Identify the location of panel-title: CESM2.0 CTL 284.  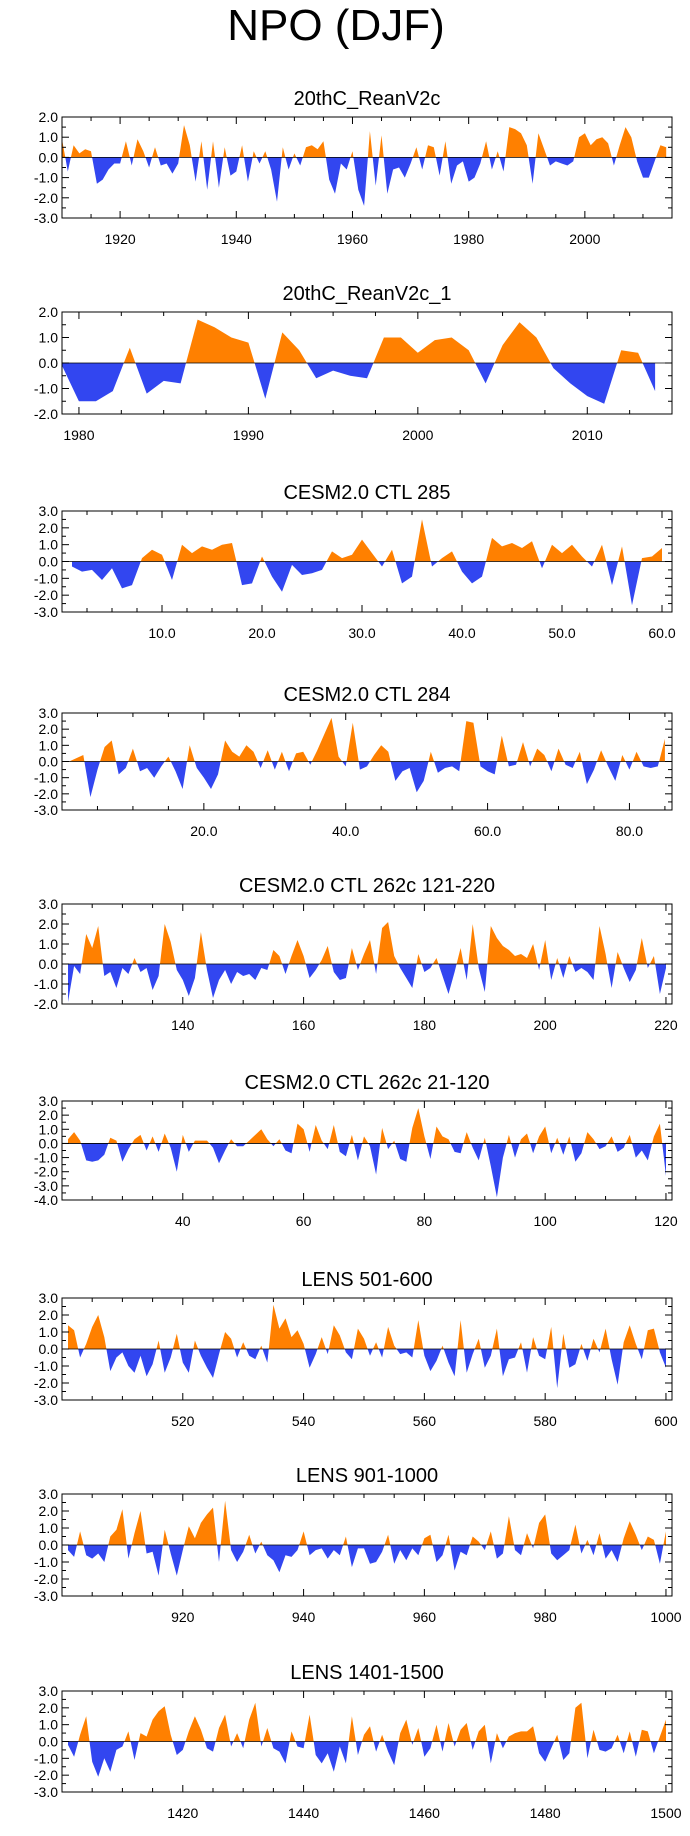
(366, 695).